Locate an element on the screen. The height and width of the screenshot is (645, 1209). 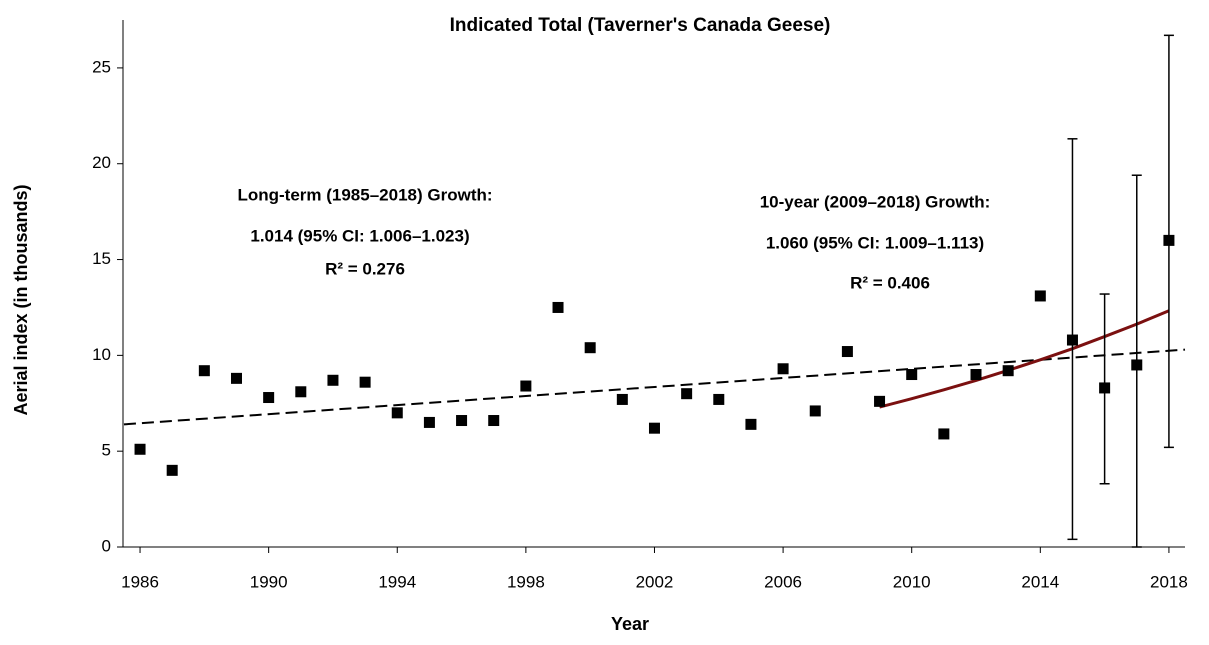
annotation: Long-term (1985–2018) Growth: is located at coordinates (364, 194).